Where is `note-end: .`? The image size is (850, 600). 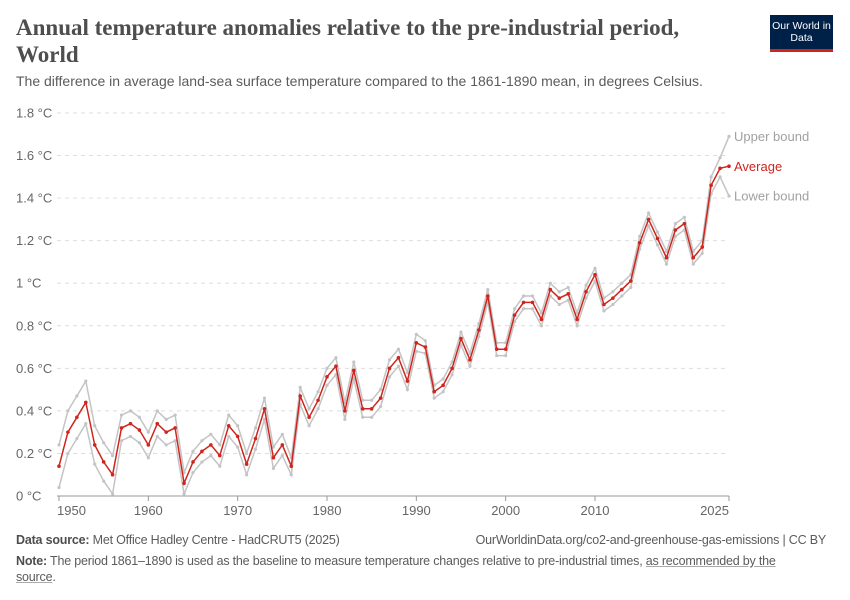 note-end: . is located at coordinates (54, 577).